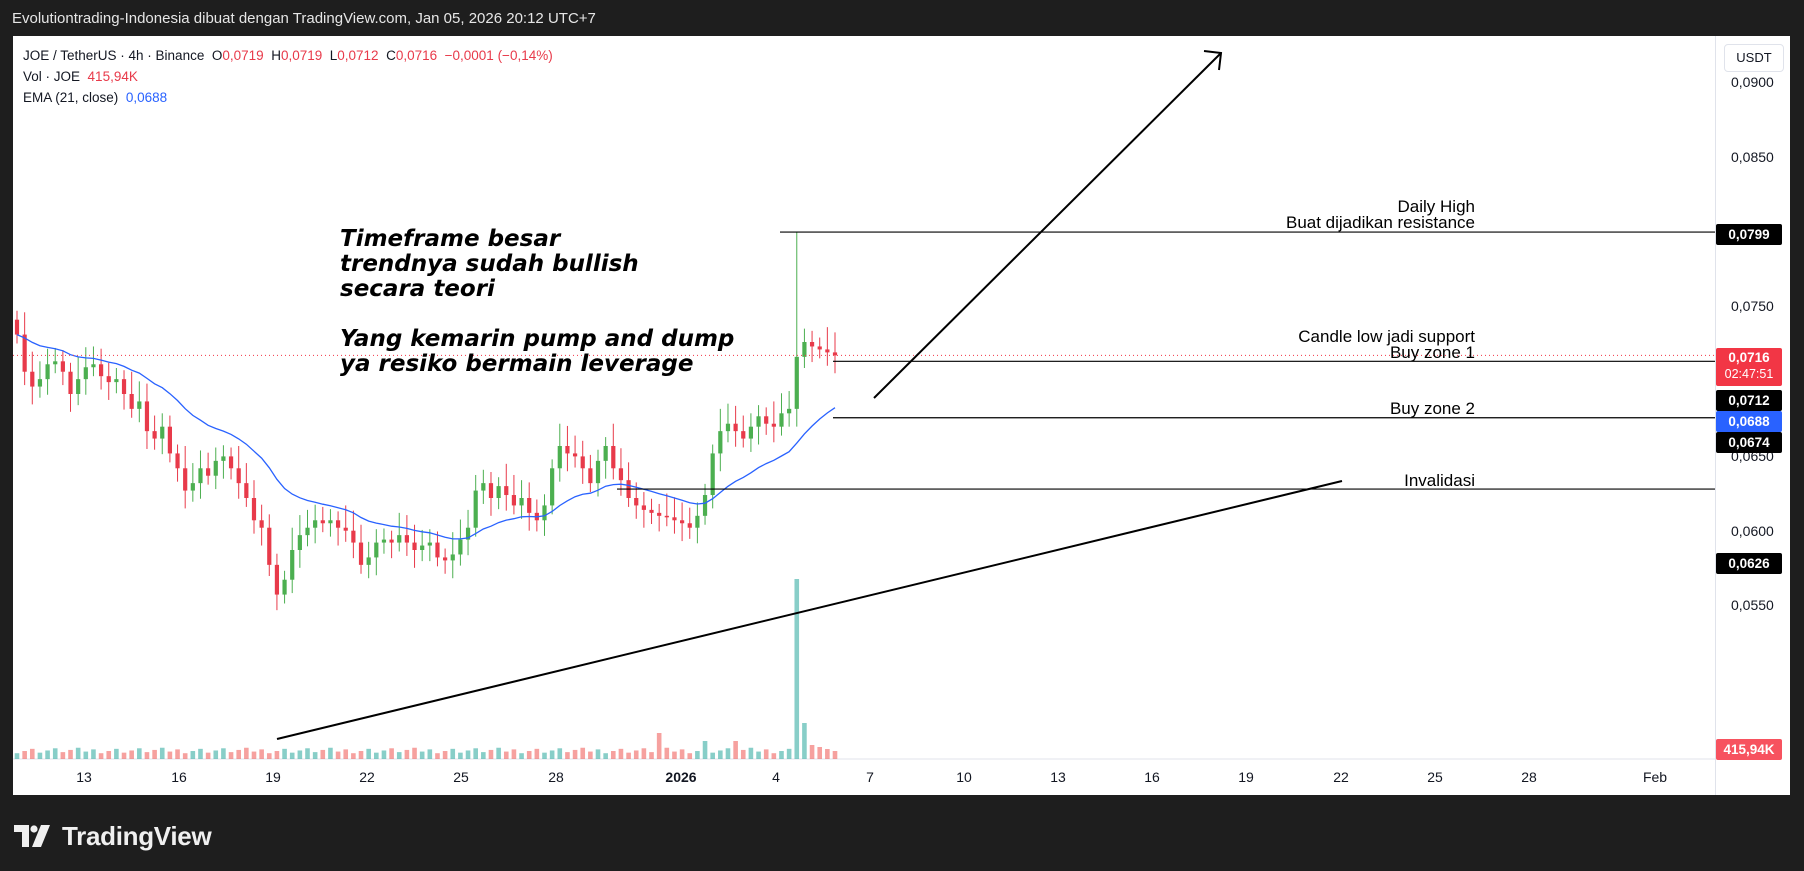  I want to click on time-tick: 19, so click(273, 777).